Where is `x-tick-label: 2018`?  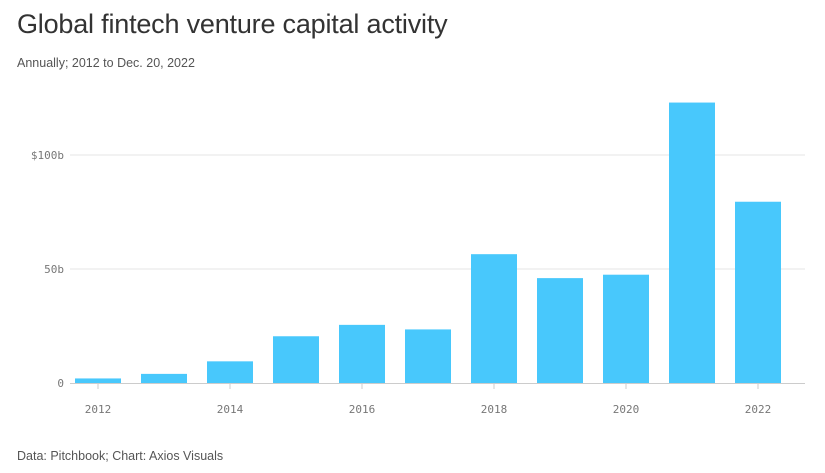
x-tick-label: 2018 is located at coordinates (494, 409).